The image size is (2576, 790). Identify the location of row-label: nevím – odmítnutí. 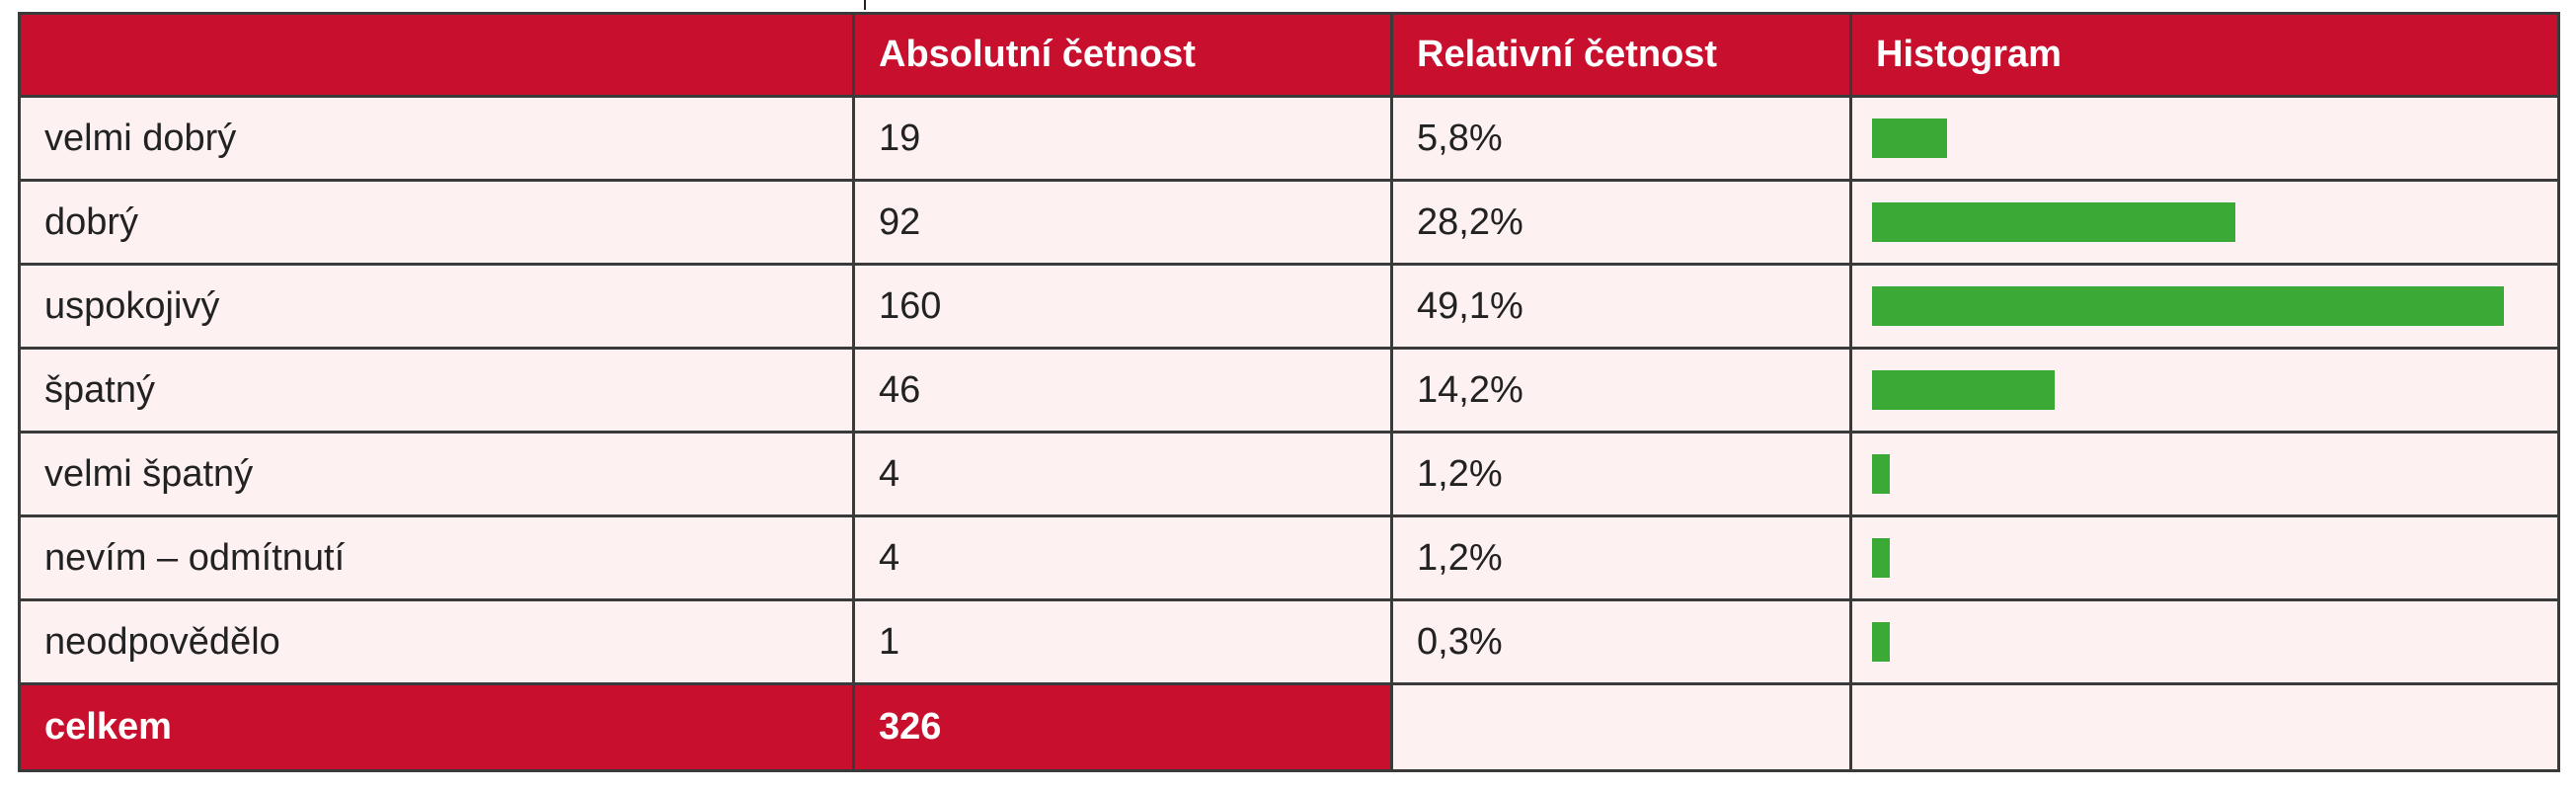
(436, 557).